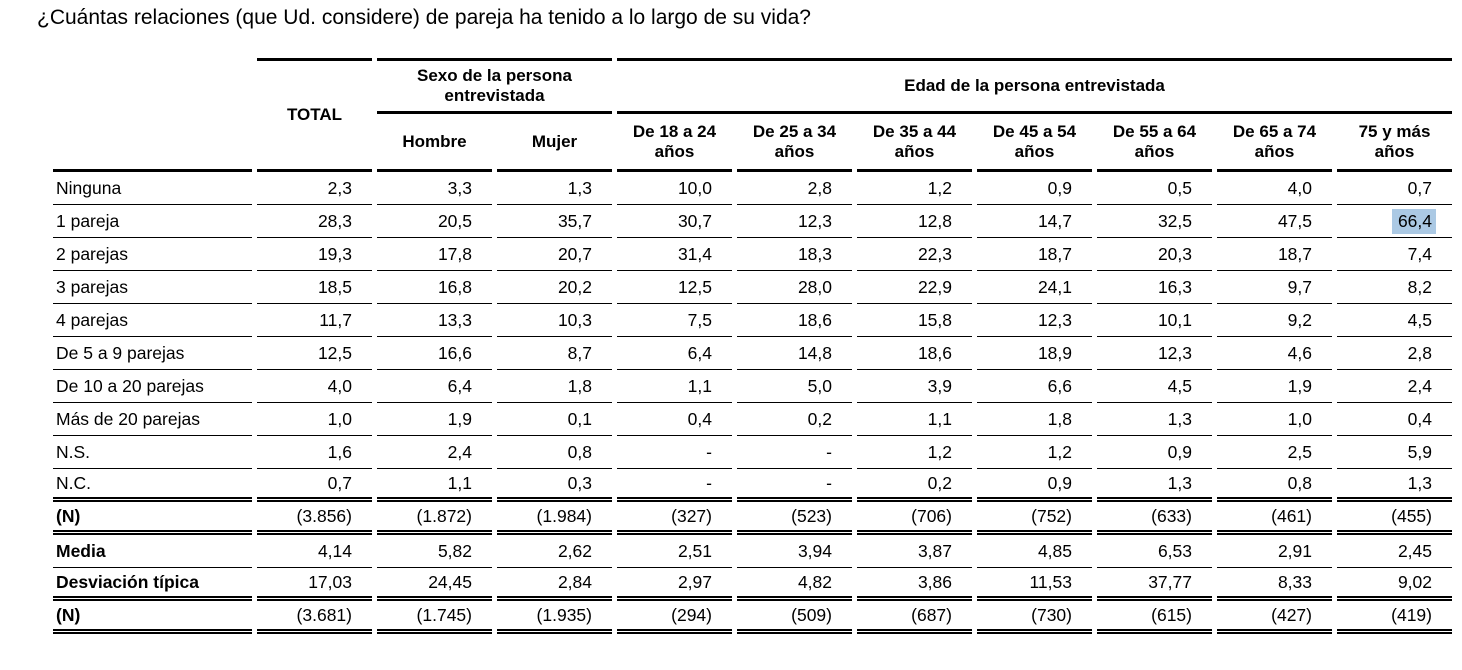 The height and width of the screenshot is (670, 1462). I want to click on table-row: Ninguna 2,3 3,3 1,3 10,0 2,8 1,2 0,9 0,5 4,0 0,7, so click(752, 188).